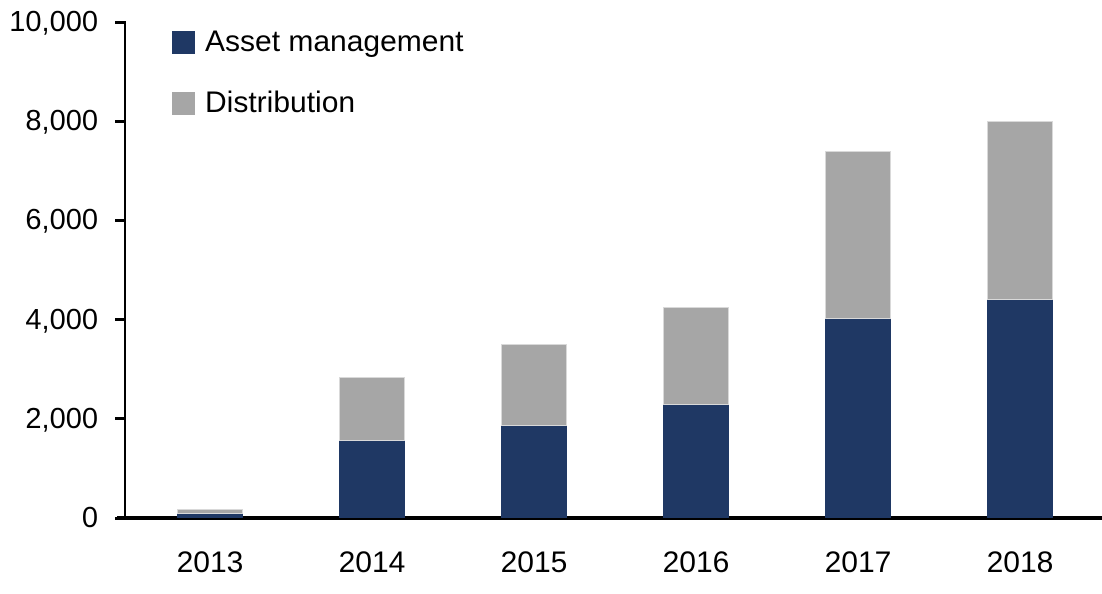  Describe the element at coordinates (280, 102) in the screenshot. I see `legend-label-distribution: Distribution` at that location.